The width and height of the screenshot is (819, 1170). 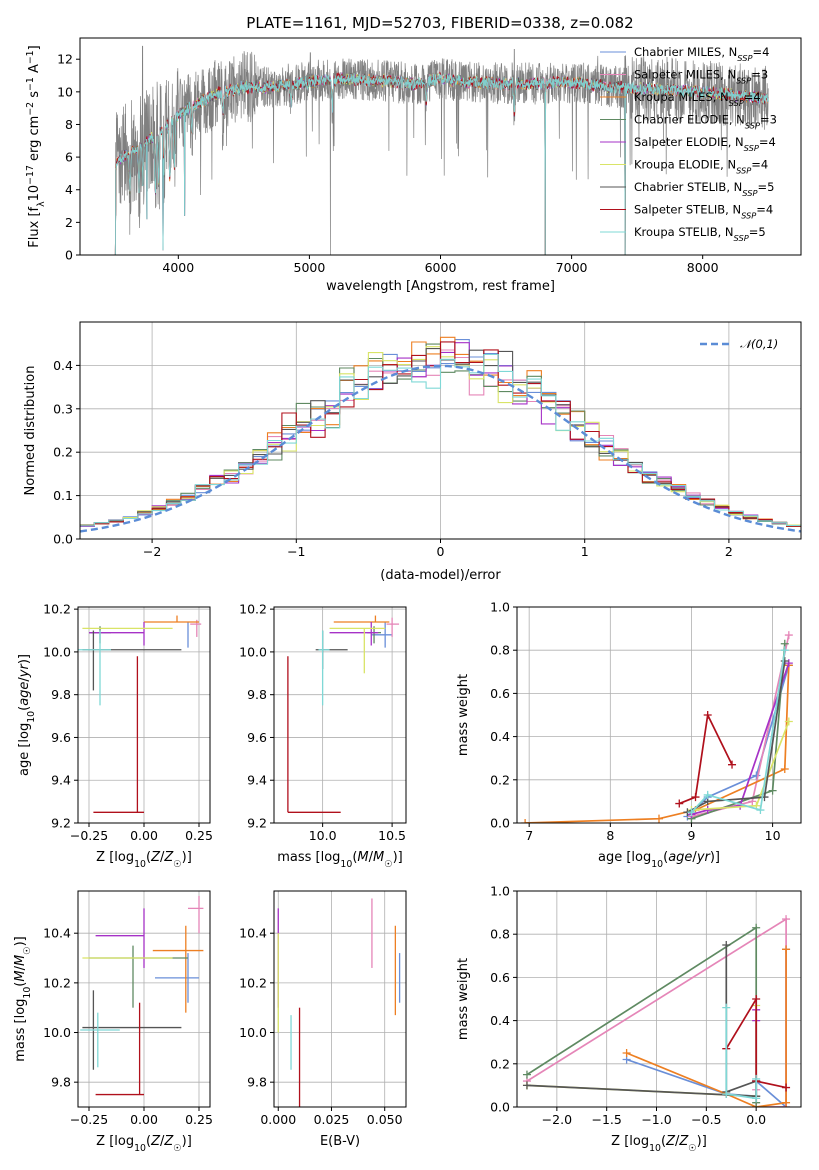 What do you see at coordinates (685, 165) in the screenshot?
I see `legend-label-part: Kroupa ELODIE, N` at bounding box center [685, 165].